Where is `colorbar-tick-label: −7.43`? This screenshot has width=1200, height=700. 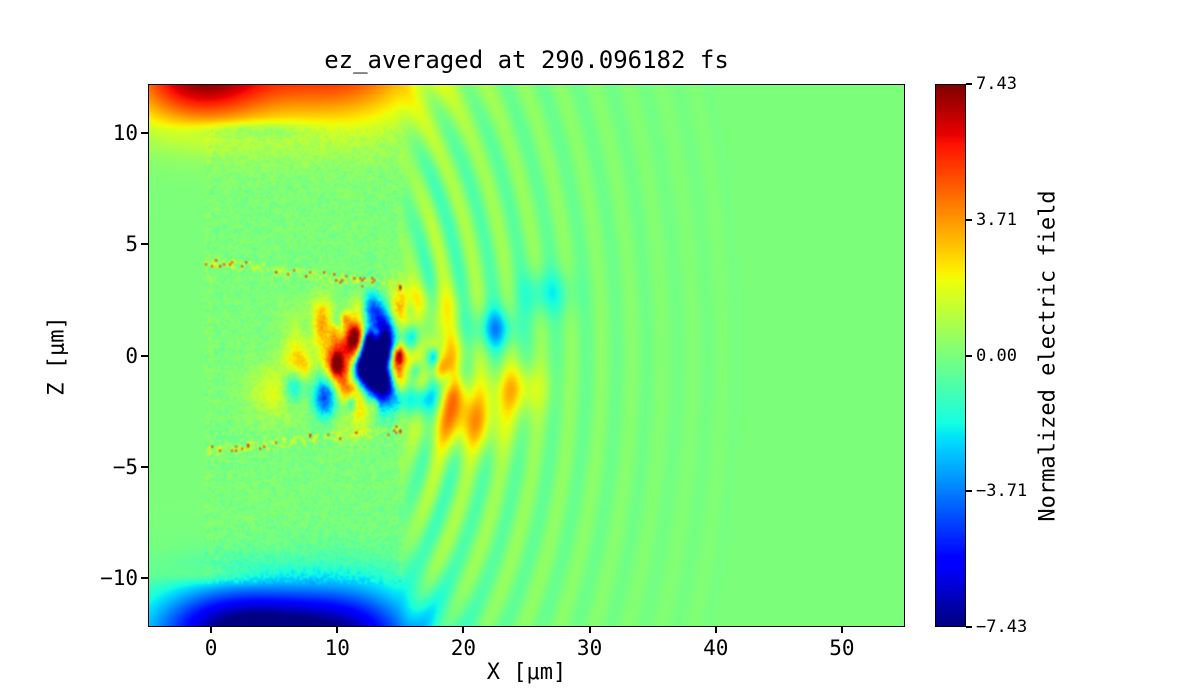
colorbar-tick-label: −7.43 is located at coordinates (1002, 627).